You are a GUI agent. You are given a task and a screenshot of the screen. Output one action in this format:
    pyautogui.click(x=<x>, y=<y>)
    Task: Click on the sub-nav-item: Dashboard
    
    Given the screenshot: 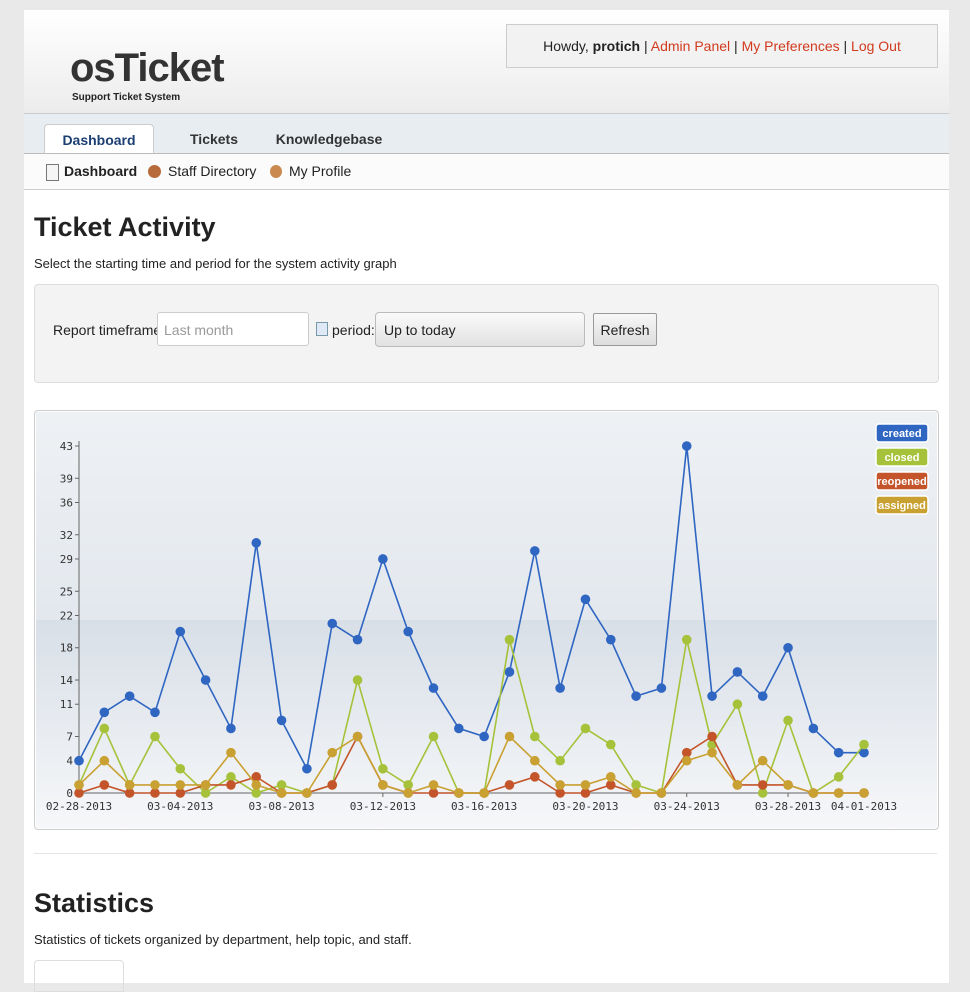 What is the action you would take?
    pyautogui.click(x=101, y=171)
    